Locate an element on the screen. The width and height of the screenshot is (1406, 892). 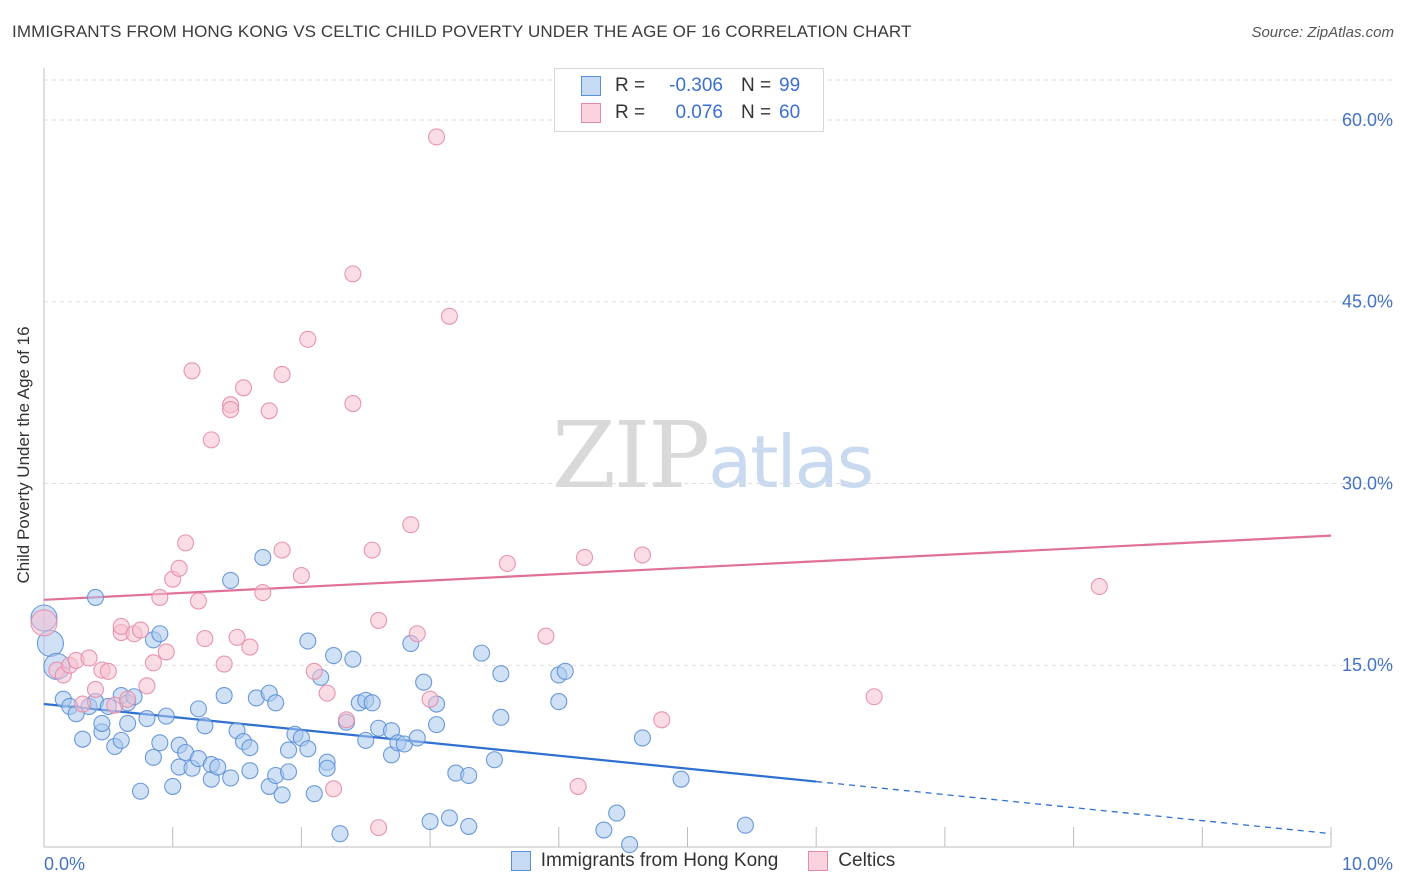
r-value: 0.076 is located at coordinates (699, 112).